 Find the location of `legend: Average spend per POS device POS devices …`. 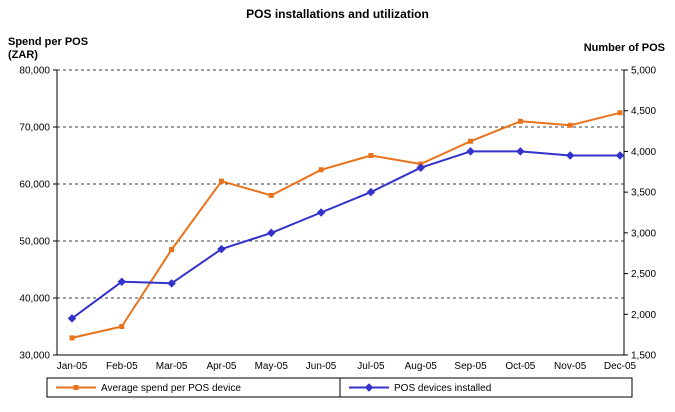

legend: Average spend per POS device POS devices … is located at coordinates (339, 387).